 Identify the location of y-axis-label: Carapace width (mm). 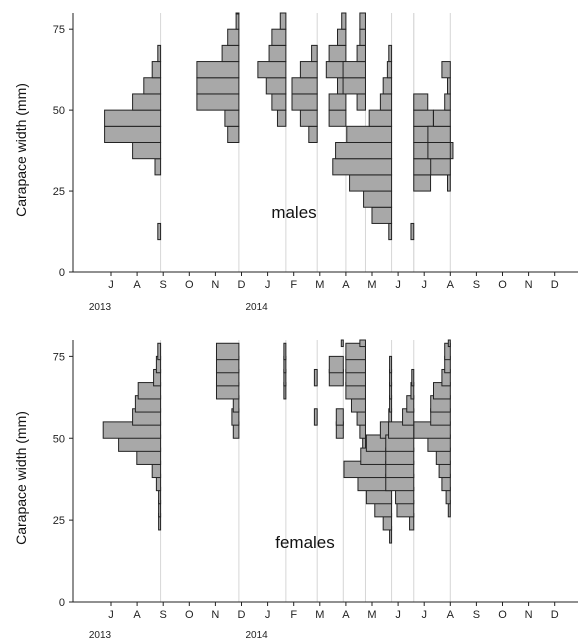
(21, 150).